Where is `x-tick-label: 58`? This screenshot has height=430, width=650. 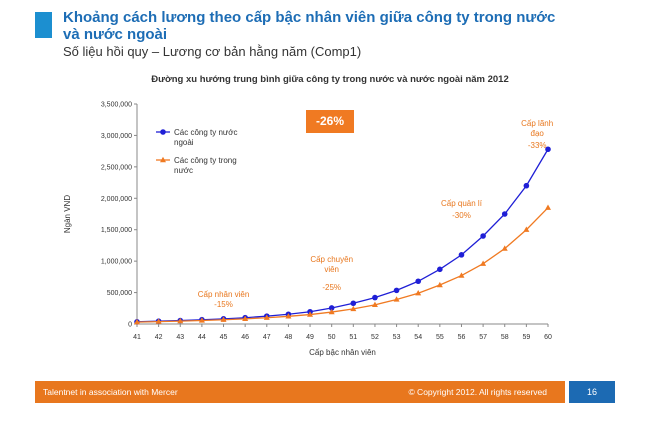 x-tick-label: 58 is located at coordinates (505, 337).